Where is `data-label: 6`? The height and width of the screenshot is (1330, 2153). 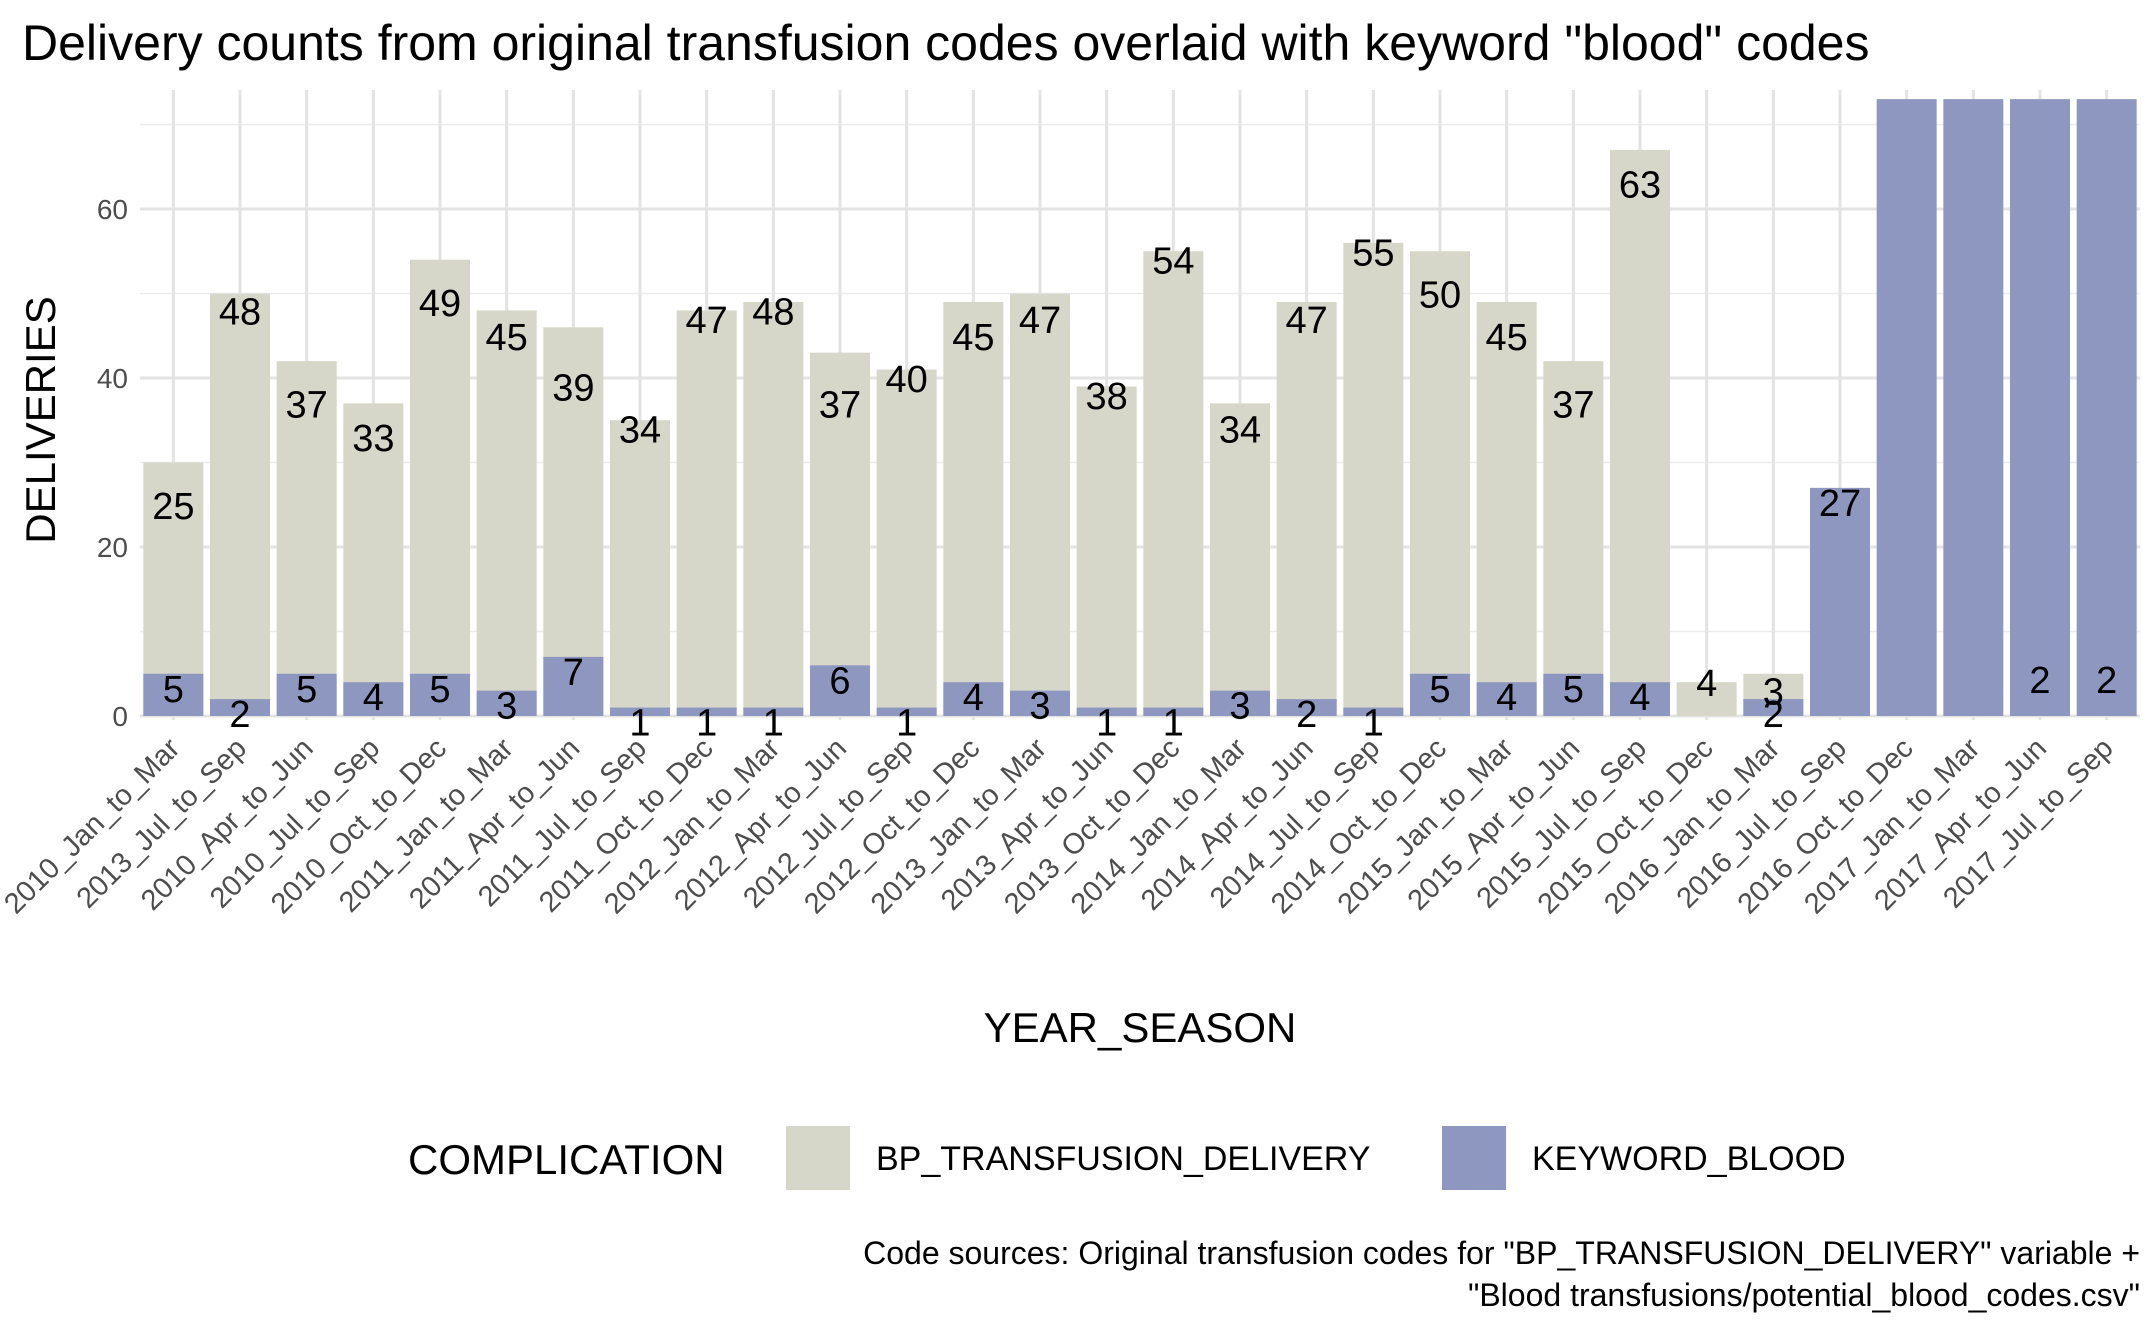 data-label: 6 is located at coordinates (839, 681).